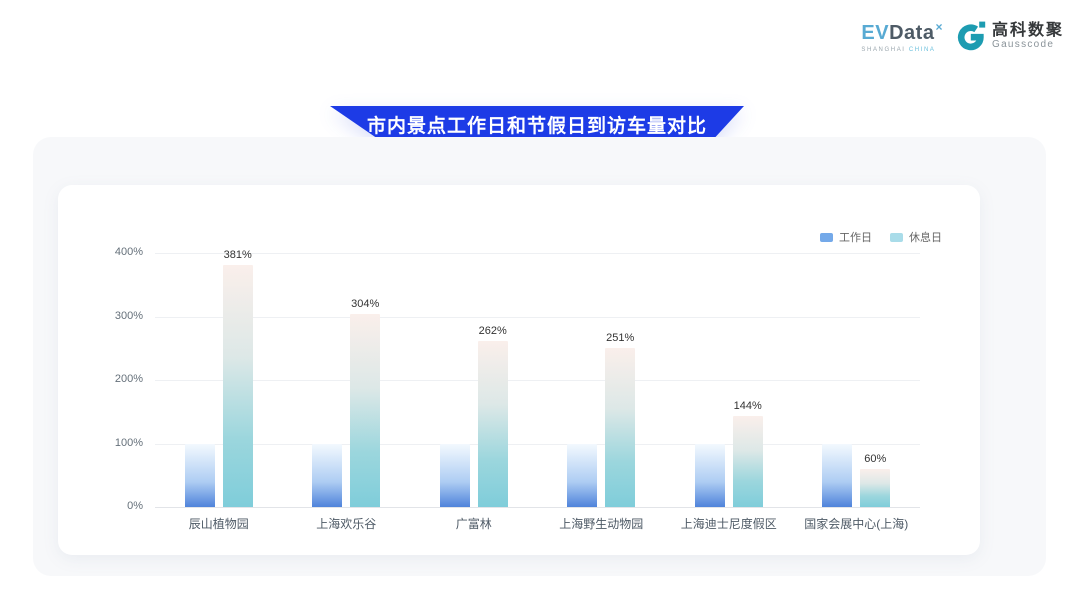  I want to click on bar-value-label: 304%, so click(365, 303).